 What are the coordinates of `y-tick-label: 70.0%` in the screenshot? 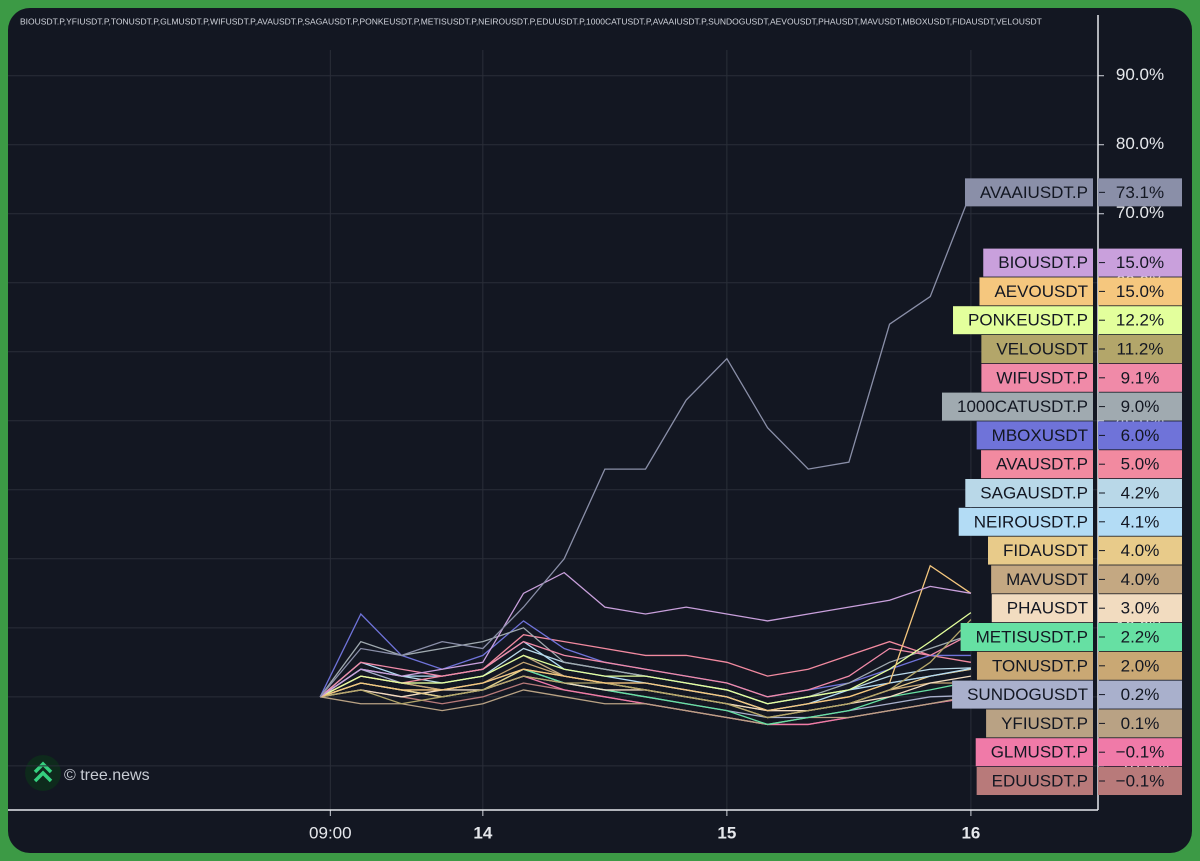 It's located at (1140, 212).